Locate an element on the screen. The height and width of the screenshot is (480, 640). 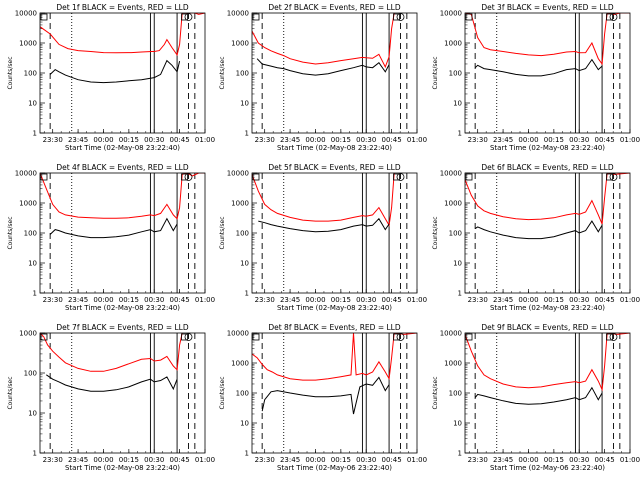
chart-title: Det 1f BLACK = Events, RED = LLD is located at coordinates (122, 7).